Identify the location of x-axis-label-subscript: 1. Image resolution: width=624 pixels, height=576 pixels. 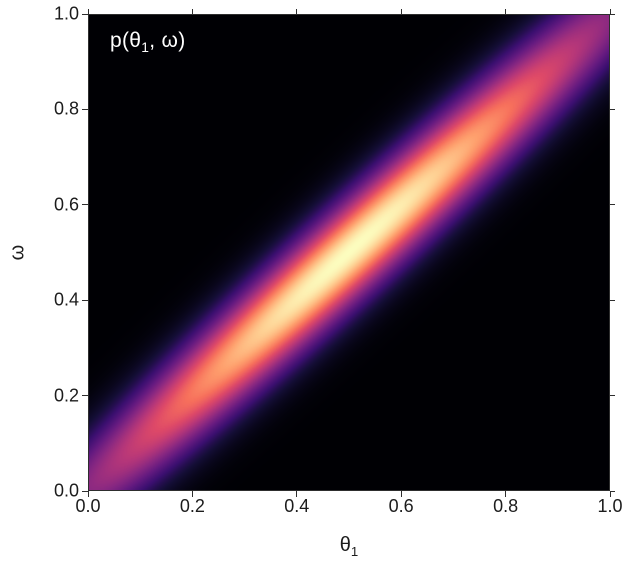
(354, 551).